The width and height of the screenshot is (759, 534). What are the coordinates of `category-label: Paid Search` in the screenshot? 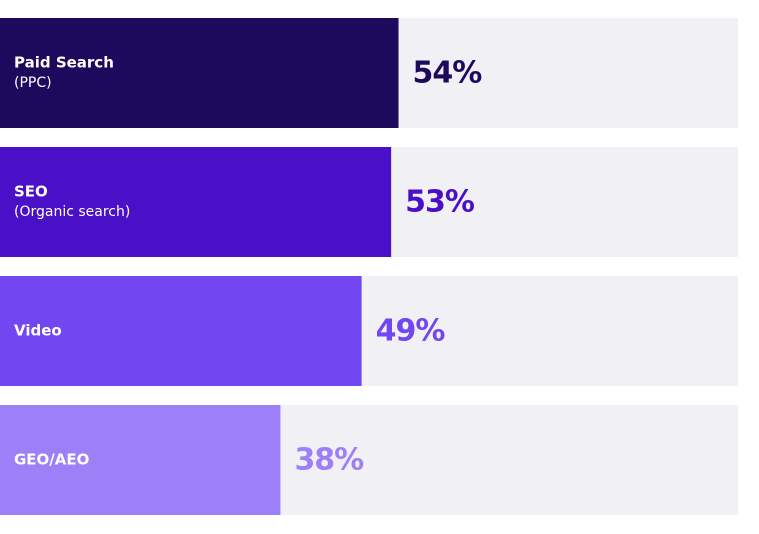 It's located at (64, 63).